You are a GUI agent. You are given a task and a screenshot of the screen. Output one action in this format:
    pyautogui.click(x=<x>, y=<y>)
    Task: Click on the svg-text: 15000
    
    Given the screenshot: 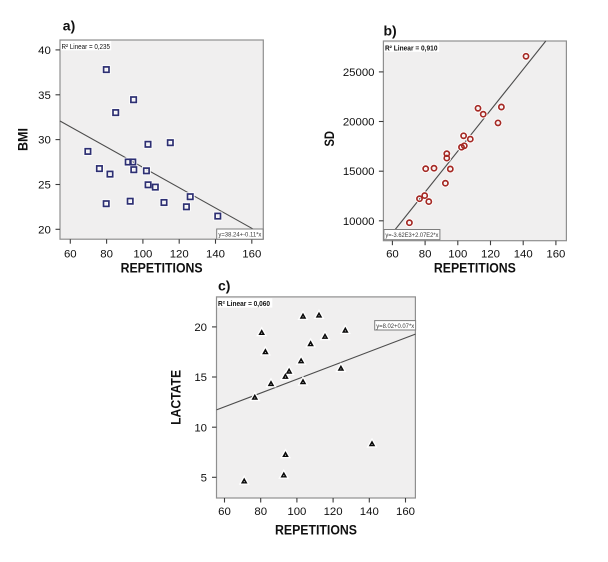 What is the action you would take?
    pyautogui.click(x=359, y=172)
    